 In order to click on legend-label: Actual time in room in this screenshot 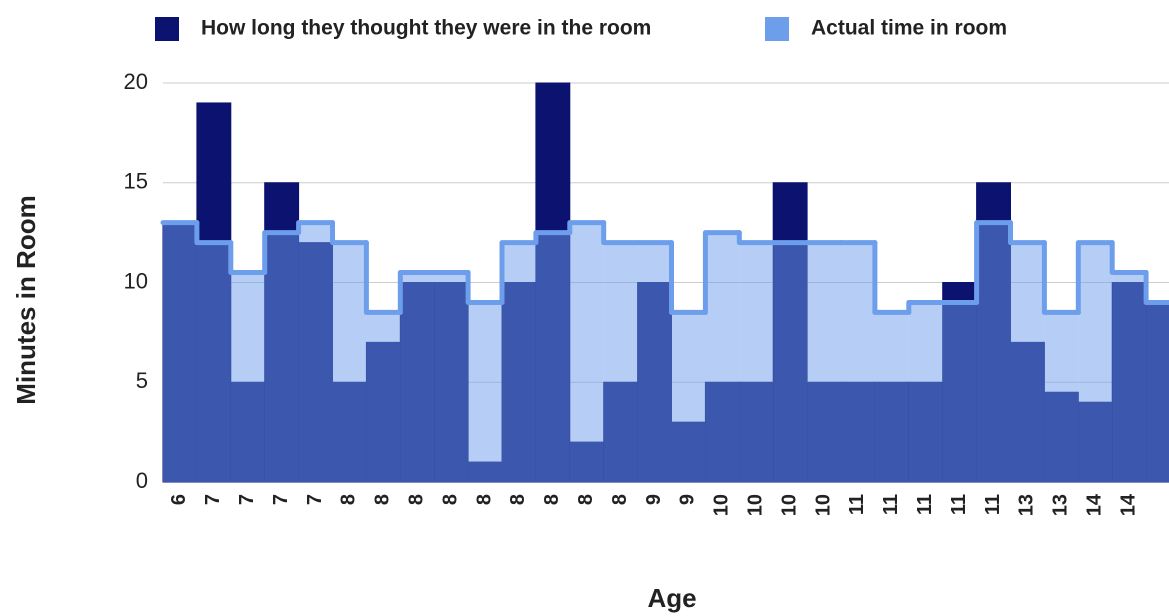, I will do `click(909, 28)`.